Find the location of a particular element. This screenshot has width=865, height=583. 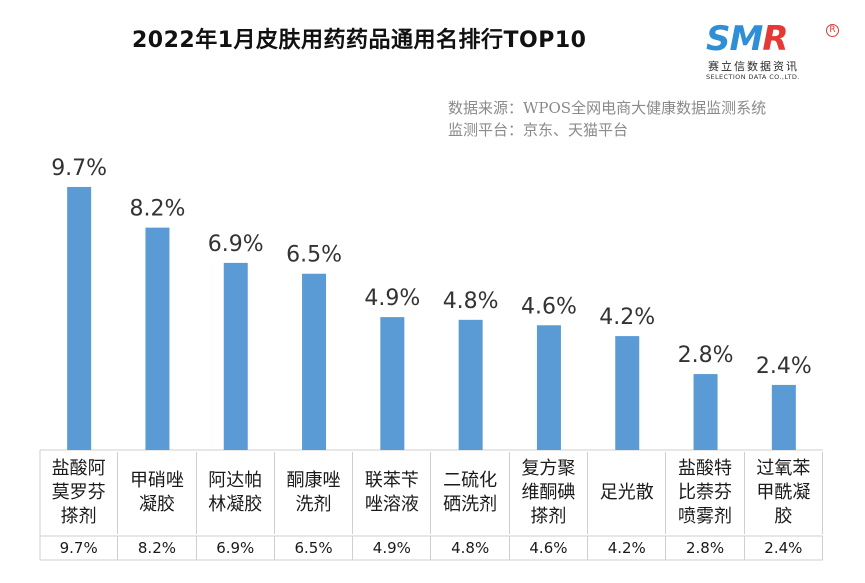

category-label-9: 盐酸特 比萘芬 喷雾剂 is located at coordinates (705, 493).